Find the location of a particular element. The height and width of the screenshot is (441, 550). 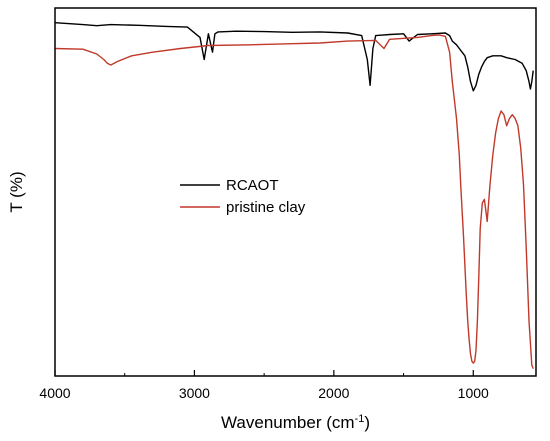

x-tick-label: 2000 is located at coordinates (333, 393).